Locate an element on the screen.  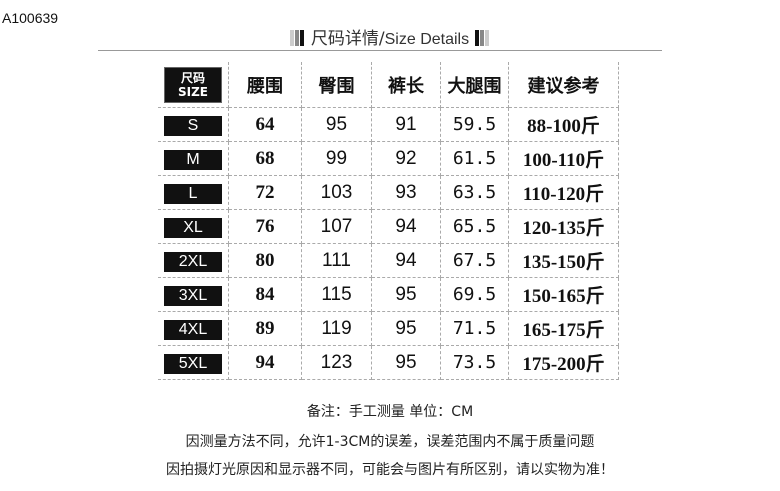
table-row: XL 76 107 94 65.5 120-135斤 is located at coordinates (388, 226).